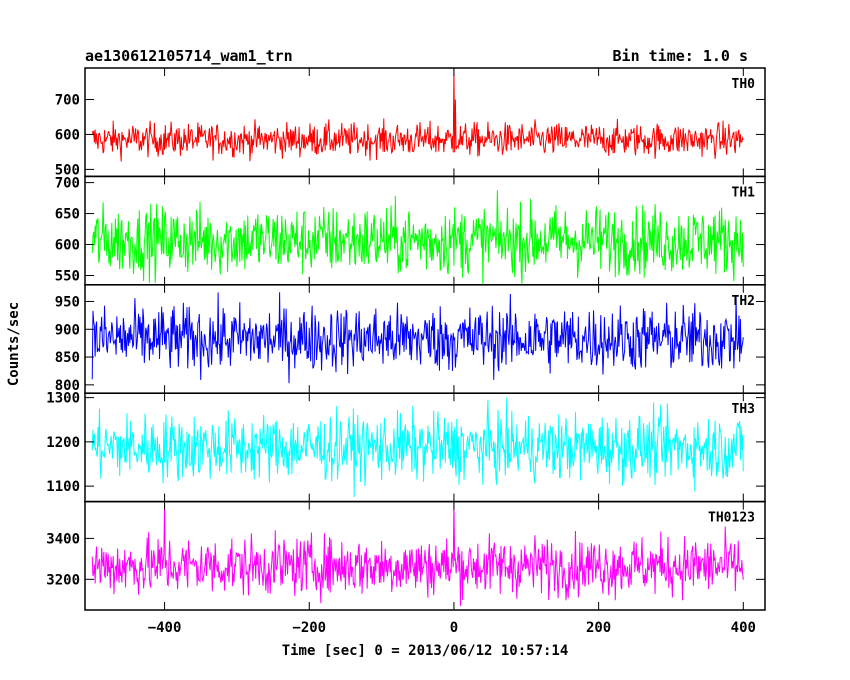 The height and width of the screenshot is (680, 850). What do you see at coordinates (63, 443) in the screenshot?
I see `y-tick-label: 1200` at bounding box center [63, 443].